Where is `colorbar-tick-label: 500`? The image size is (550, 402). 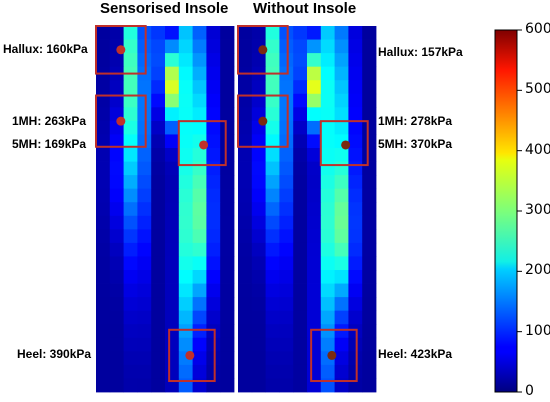
colorbar-tick-label: 500 is located at coordinates (537, 89).